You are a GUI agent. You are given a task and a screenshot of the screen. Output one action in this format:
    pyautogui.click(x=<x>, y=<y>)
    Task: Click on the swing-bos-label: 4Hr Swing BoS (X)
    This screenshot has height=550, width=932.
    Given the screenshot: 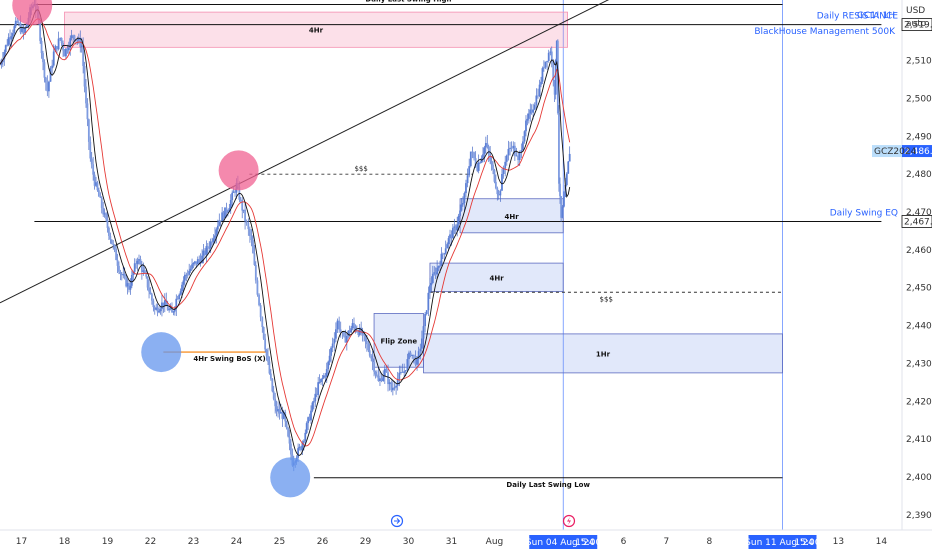 What is the action you would take?
    pyautogui.click(x=229, y=359)
    